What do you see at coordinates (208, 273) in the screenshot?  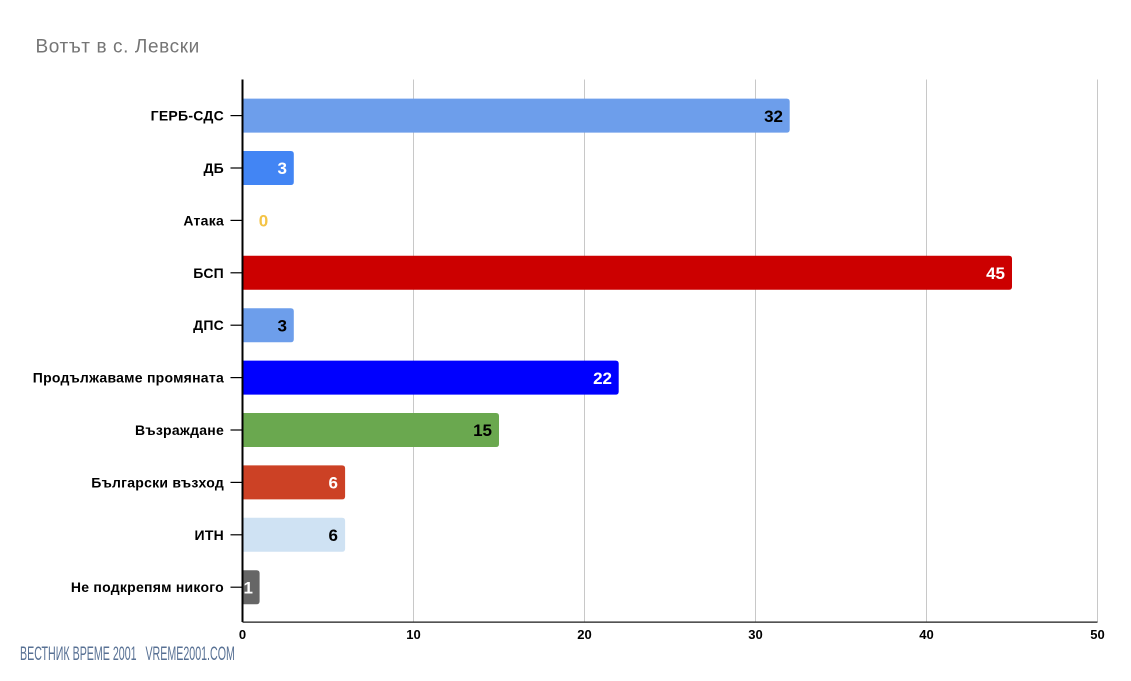 I see `svg-text: БСП` at bounding box center [208, 273].